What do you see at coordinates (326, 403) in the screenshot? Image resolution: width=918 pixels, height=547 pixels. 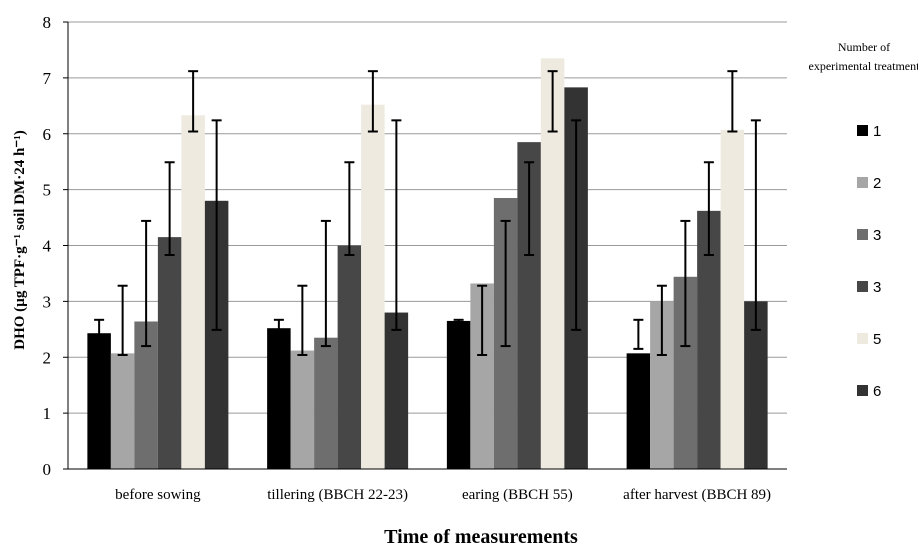 I see `bar-cat2-series3` at bounding box center [326, 403].